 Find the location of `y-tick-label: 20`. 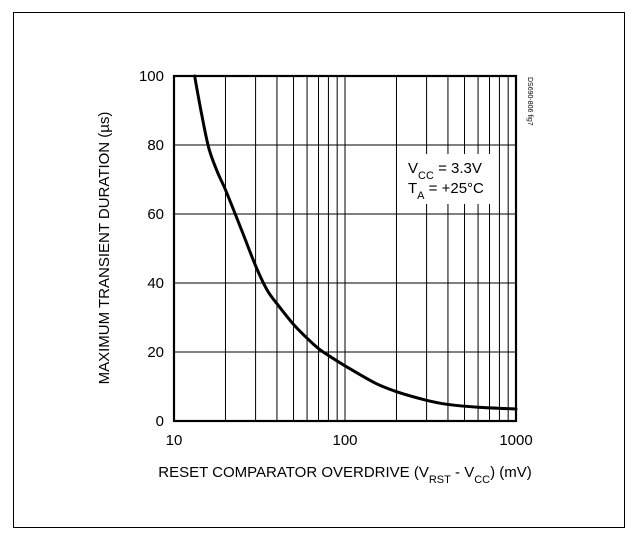

y-tick-label: 20 is located at coordinates (155, 352).